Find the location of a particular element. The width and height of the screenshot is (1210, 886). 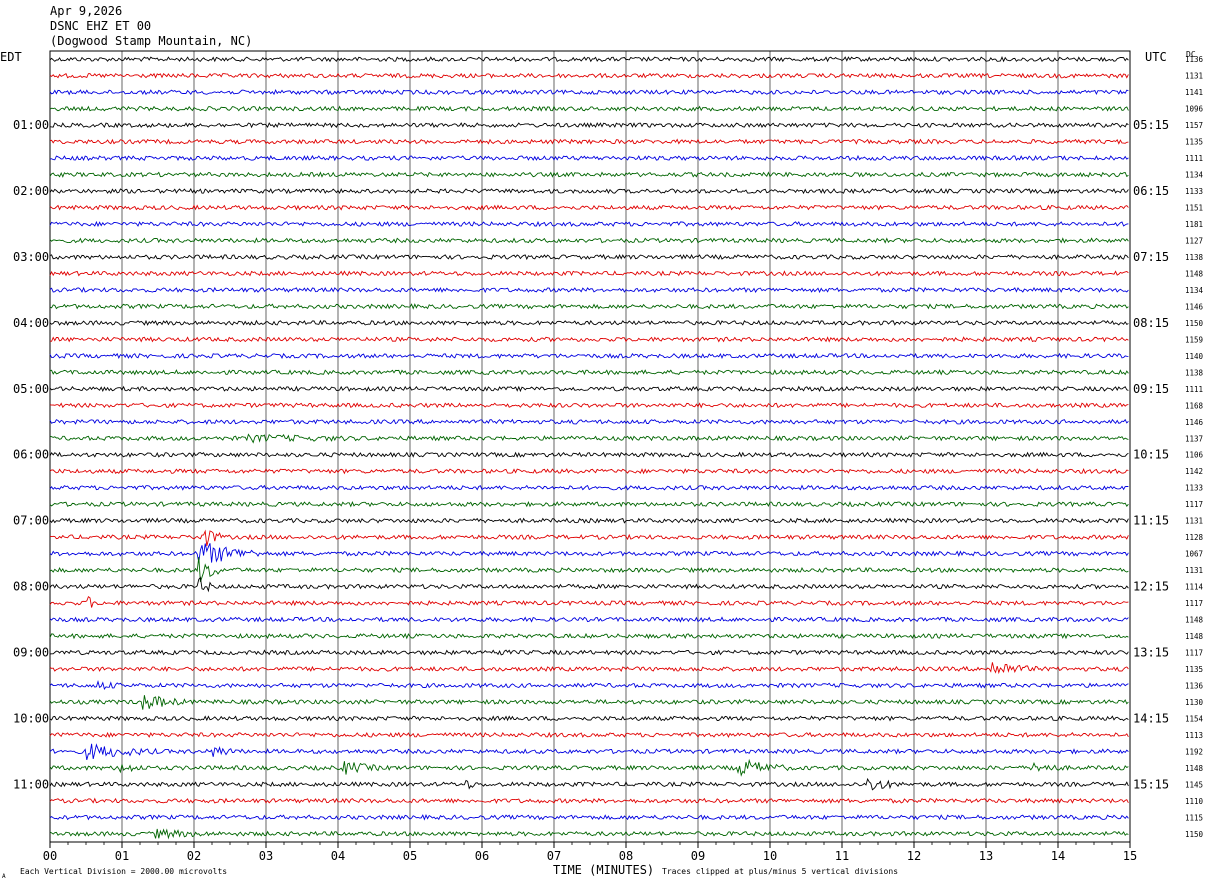

left-hour-label: 04:00 is located at coordinates (31, 323).